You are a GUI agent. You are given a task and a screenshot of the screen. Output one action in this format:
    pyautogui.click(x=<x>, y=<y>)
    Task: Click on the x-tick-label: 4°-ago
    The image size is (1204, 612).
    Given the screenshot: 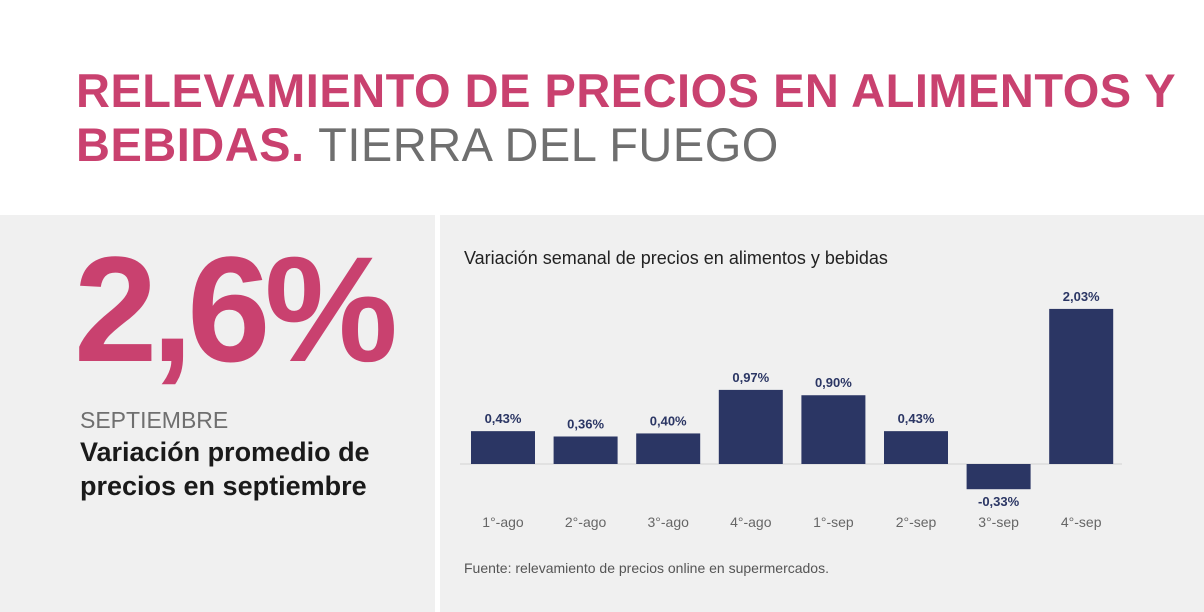 What is the action you would take?
    pyautogui.click(x=751, y=522)
    